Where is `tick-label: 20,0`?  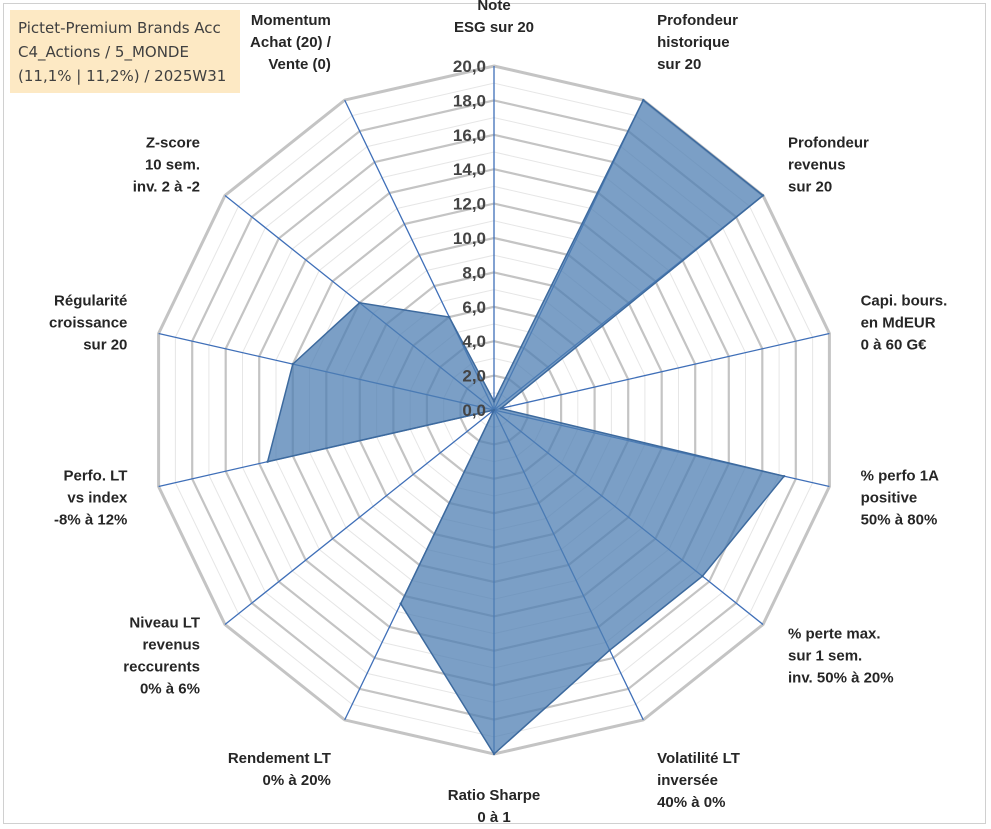 tick-label: 20,0 is located at coordinates (469, 66).